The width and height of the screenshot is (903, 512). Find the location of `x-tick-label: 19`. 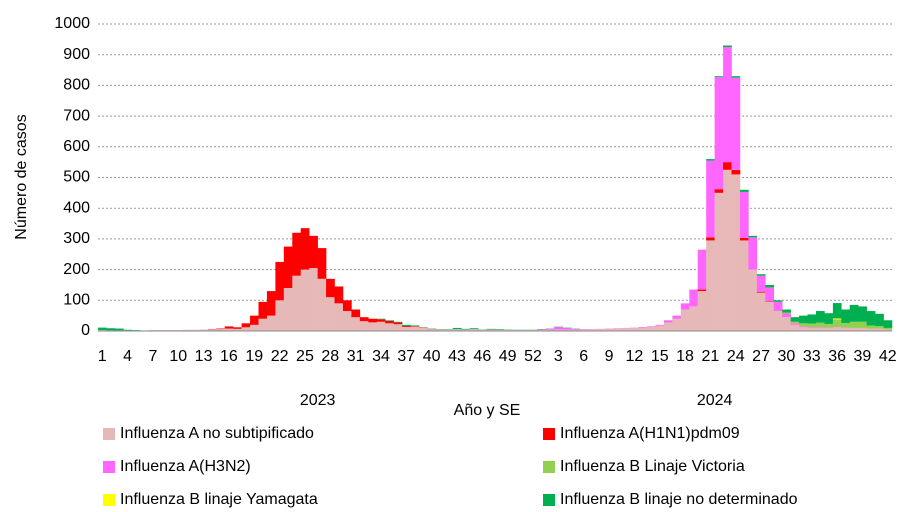

x-tick-label: 19 is located at coordinates (254, 356).